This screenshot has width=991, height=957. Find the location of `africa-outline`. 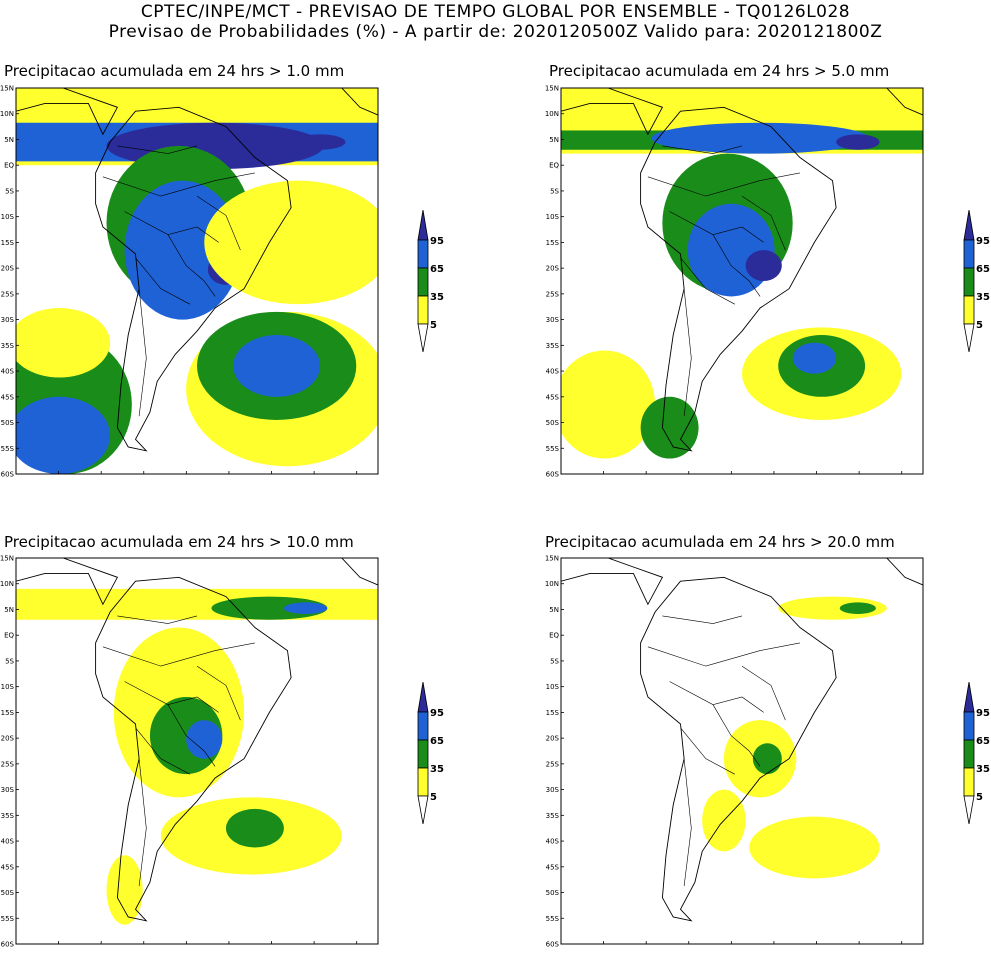

africa-outline is located at coordinates (359, 102).